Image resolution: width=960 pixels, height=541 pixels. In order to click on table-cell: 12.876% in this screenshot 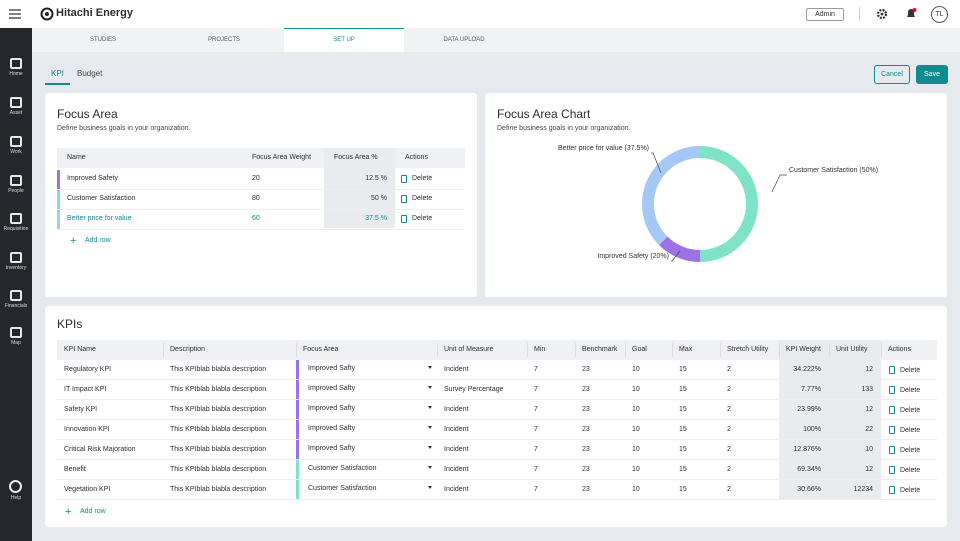, I will do `click(807, 449)`.